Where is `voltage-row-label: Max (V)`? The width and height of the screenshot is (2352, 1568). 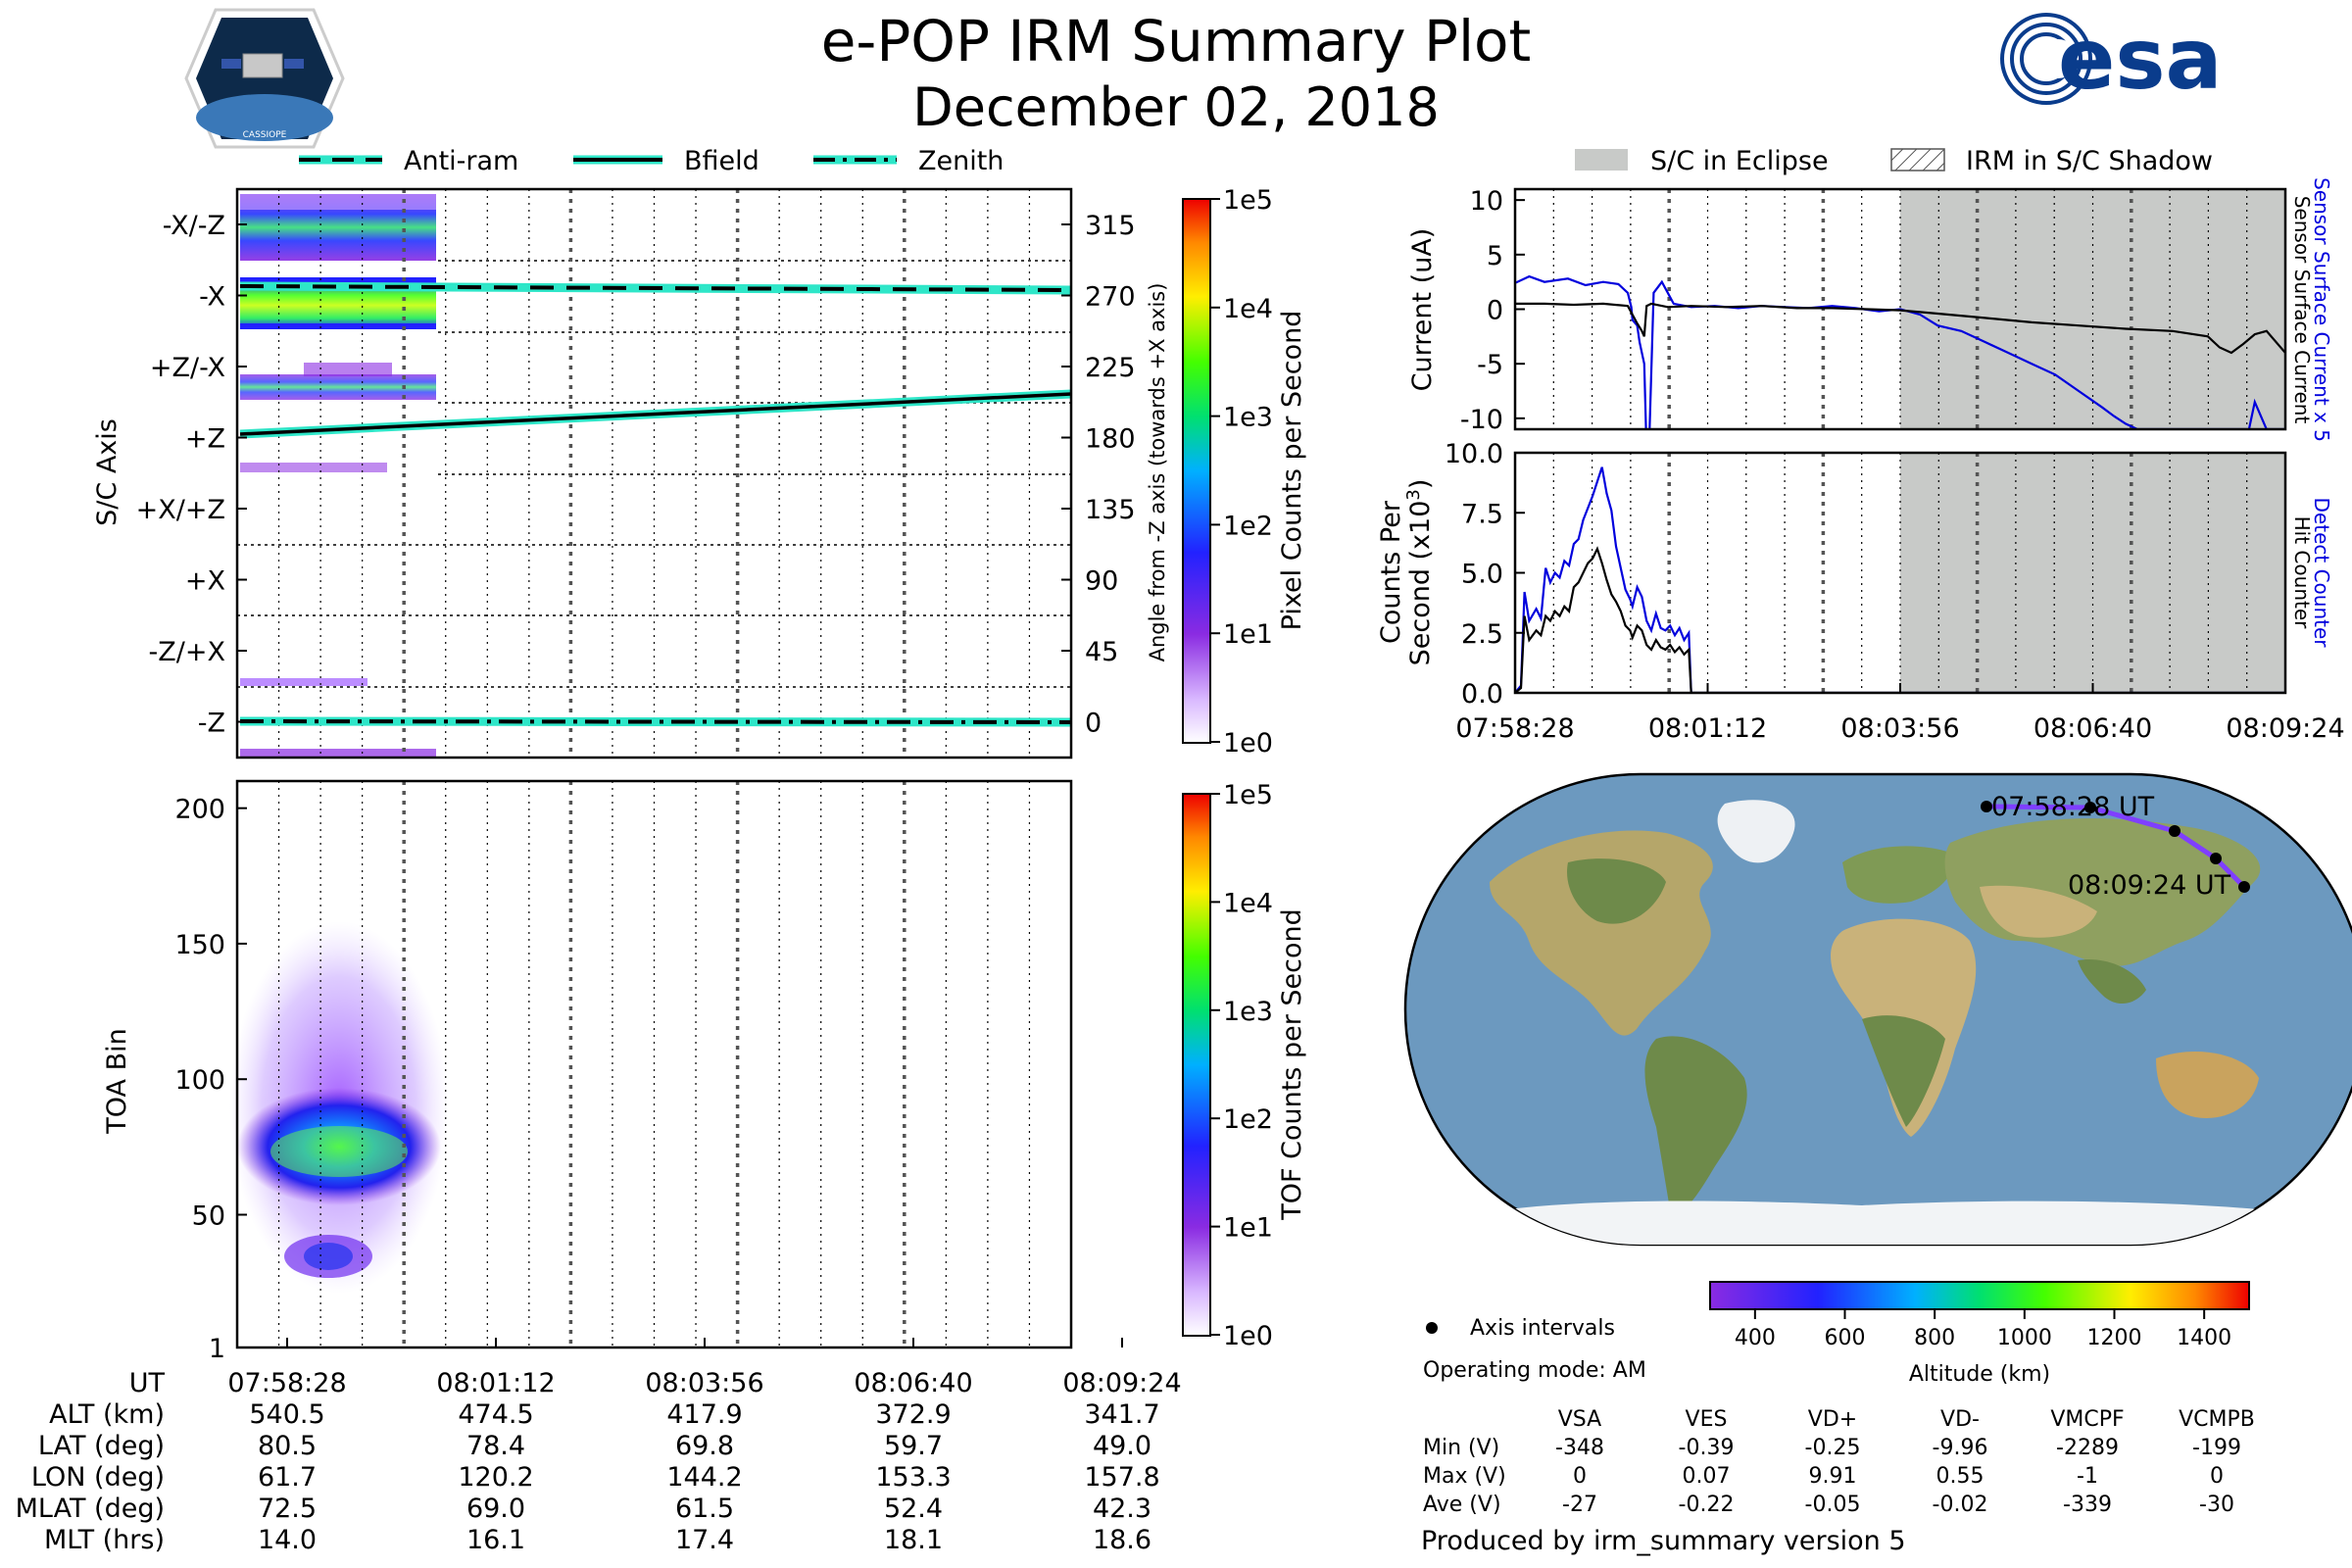 voltage-row-label: Max (V) is located at coordinates (1464, 1476).